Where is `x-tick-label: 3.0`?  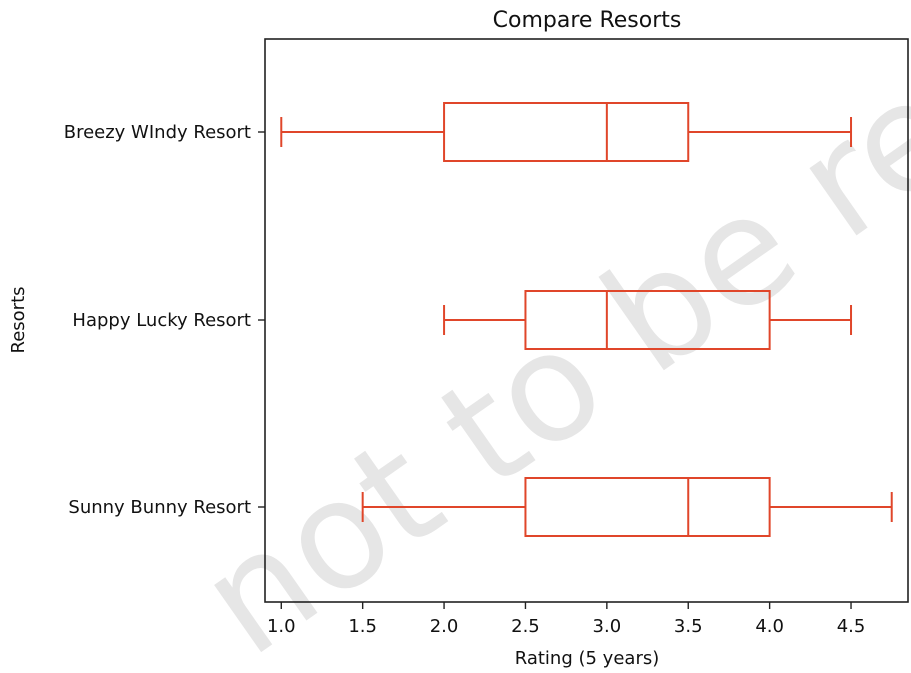
x-tick-label: 3.0 is located at coordinates (607, 626).